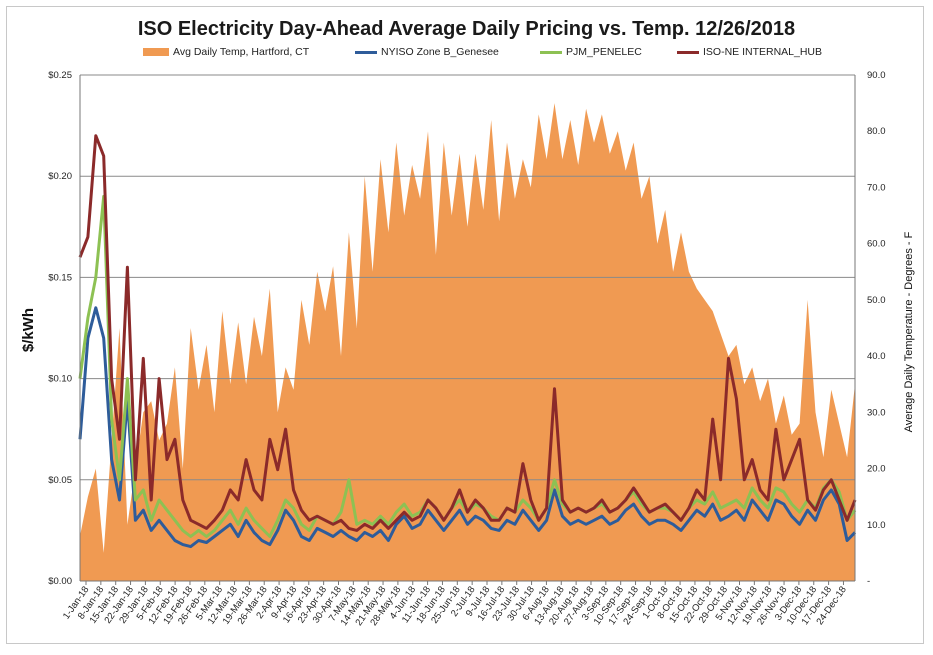 The image size is (933, 655). I want to click on y-right-tick-label: 60.0, so click(876, 244).